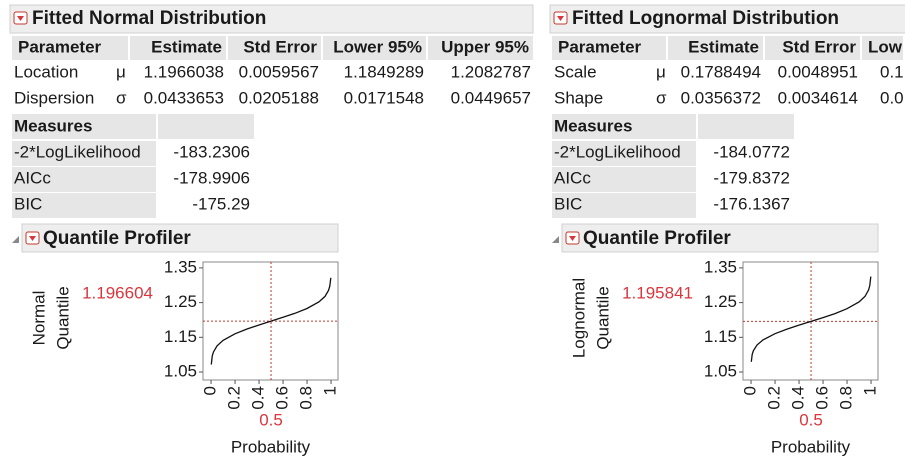  What do you see at coordinates (818, 71) in the screenshot?
I see `table-cell: 0.0048951` at bounding box center [818, 71].